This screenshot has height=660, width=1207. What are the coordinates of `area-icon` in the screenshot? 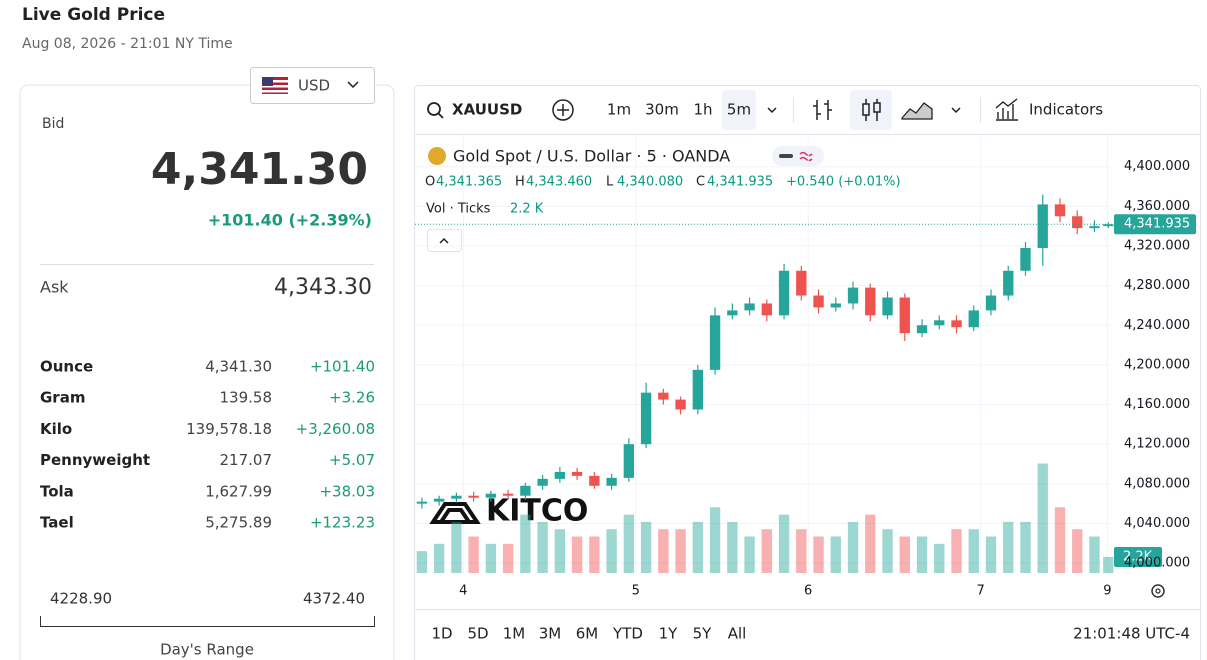 It's located at (917, 111).